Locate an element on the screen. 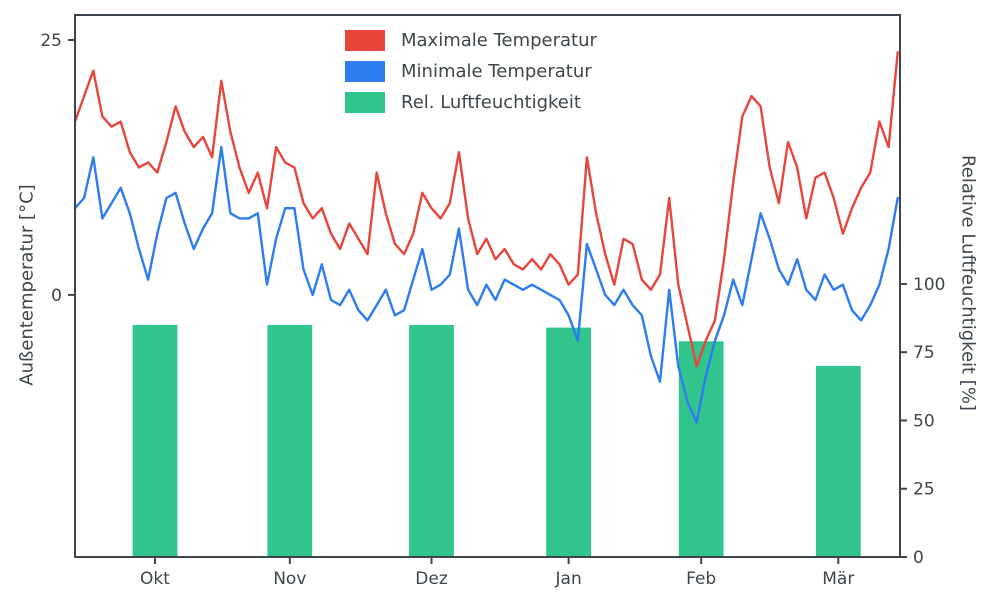 This screenshot has width=1000, height=600. y-right-tick-label: 100 is located at coordinates (929, 285).